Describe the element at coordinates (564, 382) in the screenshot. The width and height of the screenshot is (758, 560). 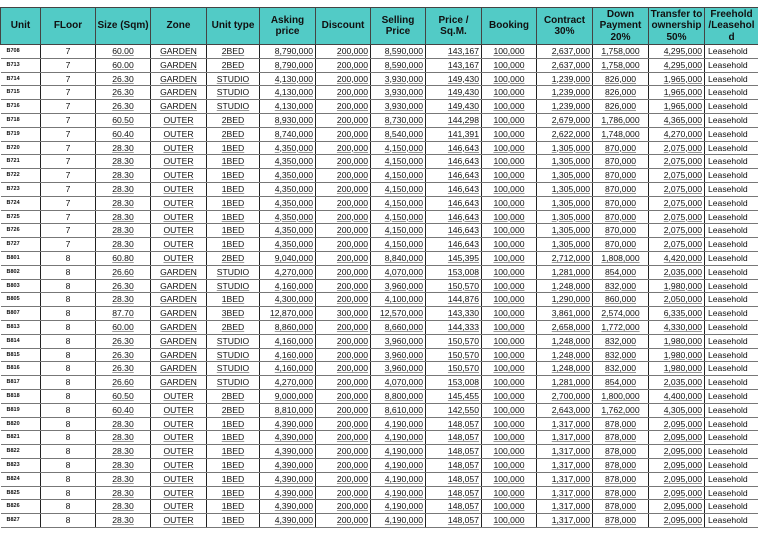
I see `cell: 1,281,000` at that location.